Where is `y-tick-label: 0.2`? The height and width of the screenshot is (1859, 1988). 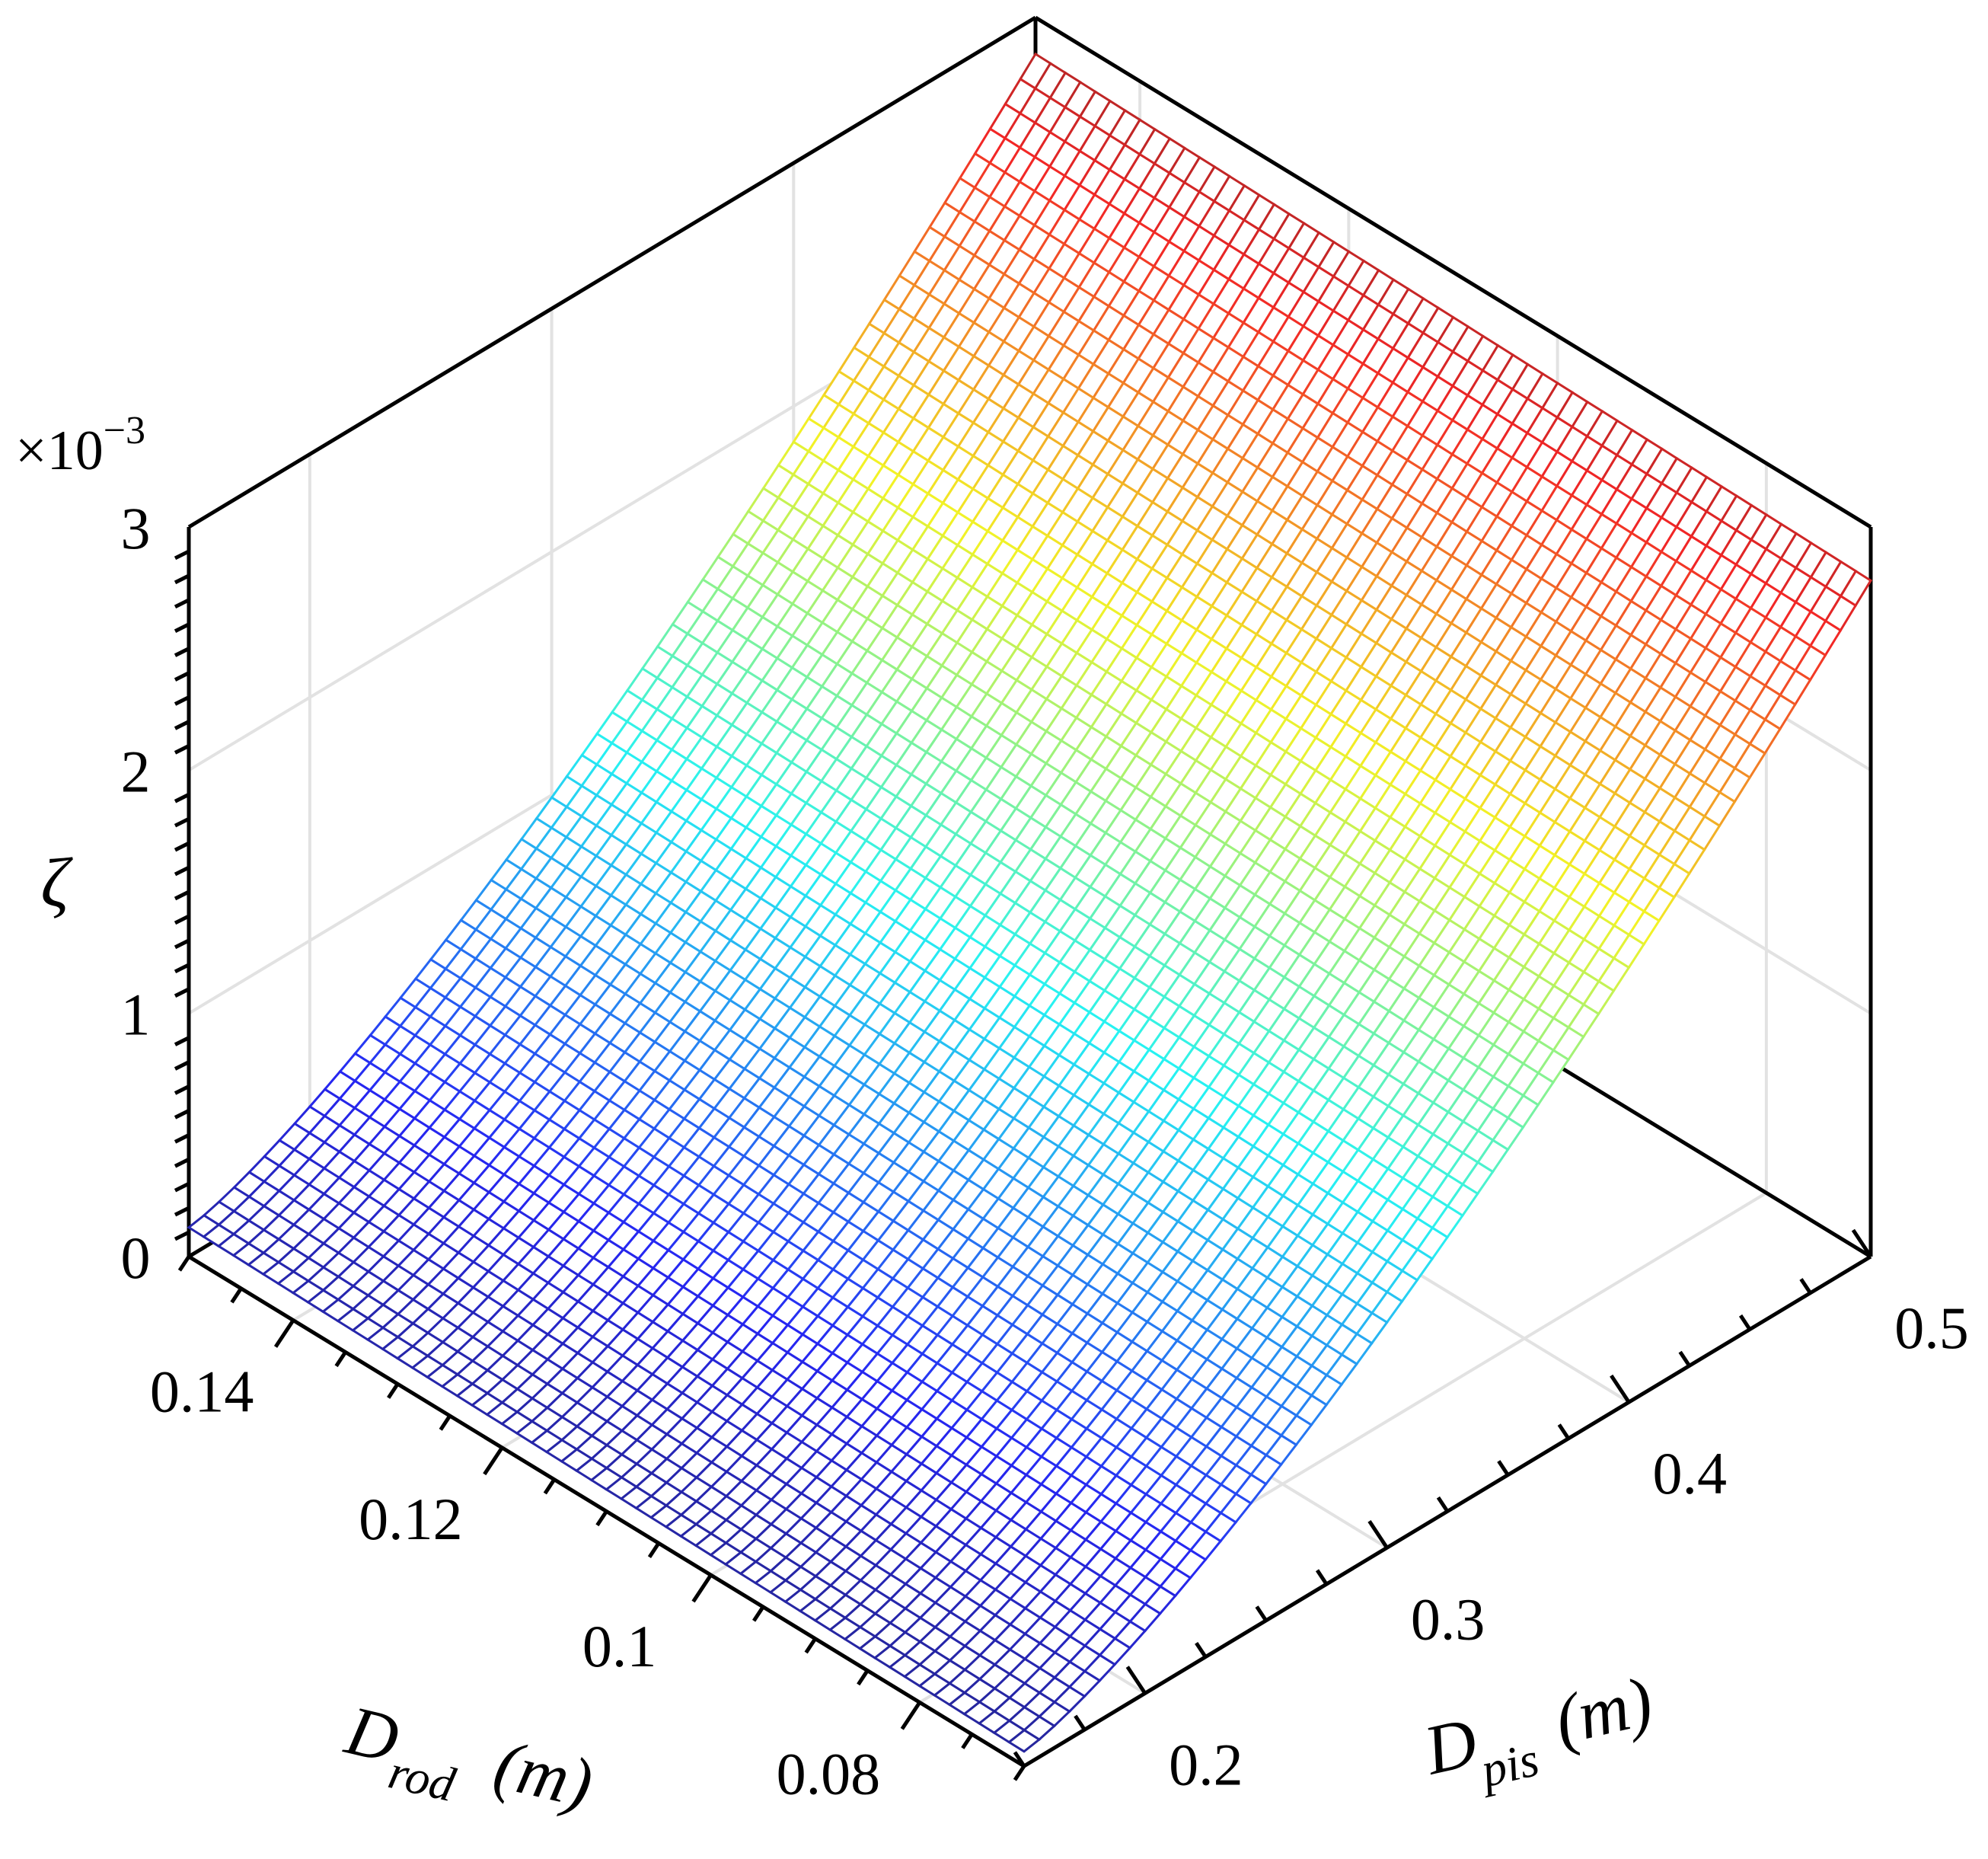
y-tick-label: 0.2 is located at coordinates (1206, 1764).